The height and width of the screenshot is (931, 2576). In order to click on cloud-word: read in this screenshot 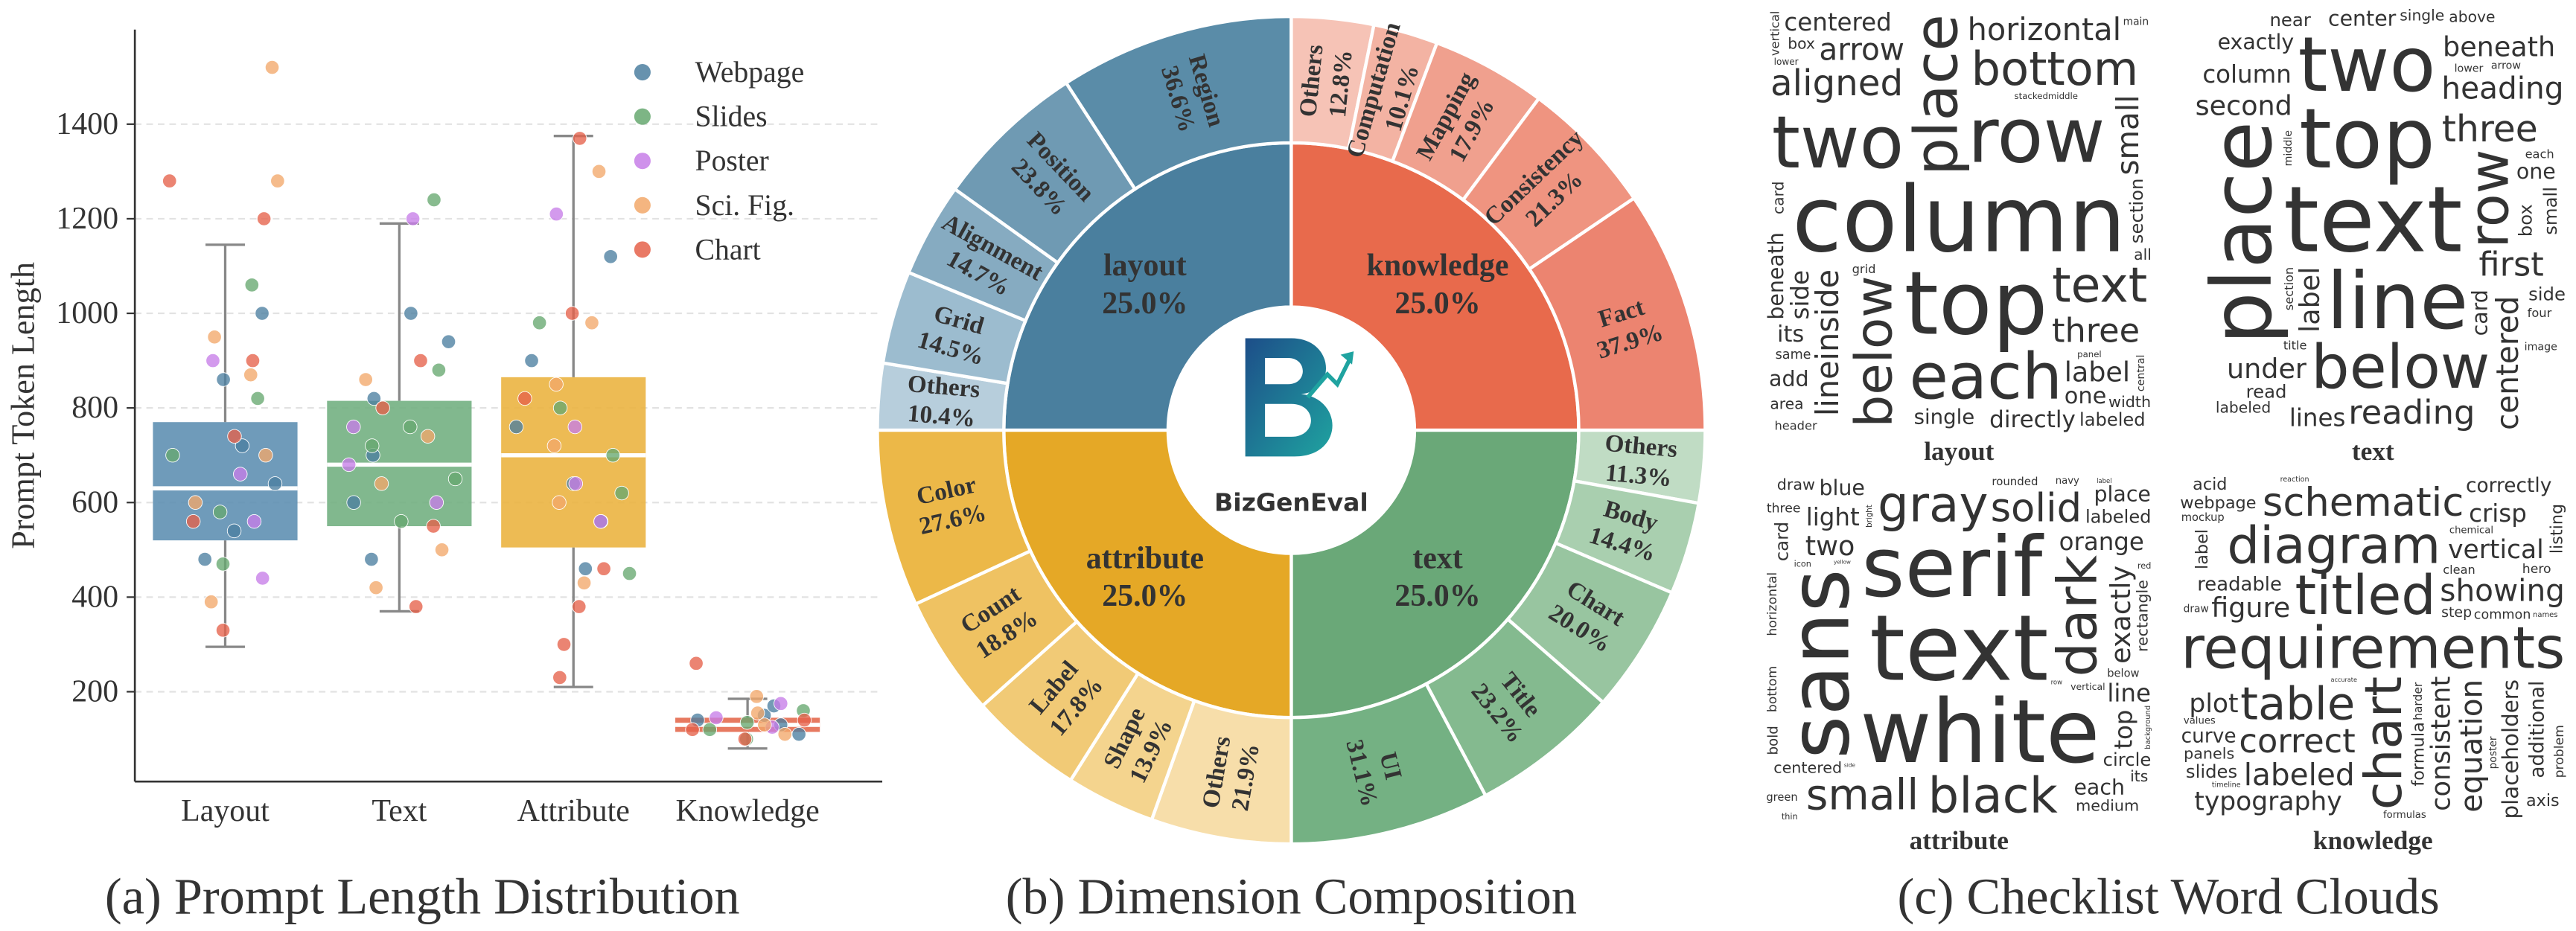, I will do `click(2266, 391)`.